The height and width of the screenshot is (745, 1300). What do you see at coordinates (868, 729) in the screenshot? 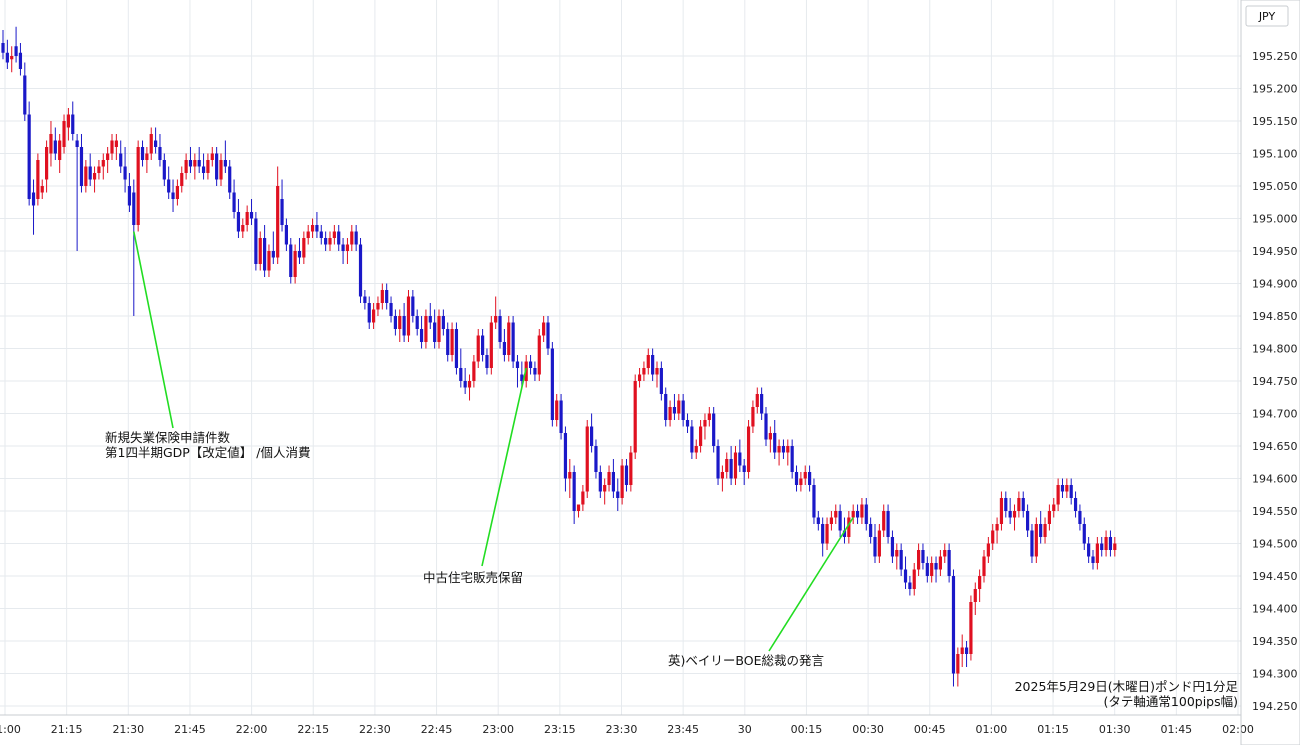
I see `time-tick-label: 00:30` at bounding box center [868, 729].